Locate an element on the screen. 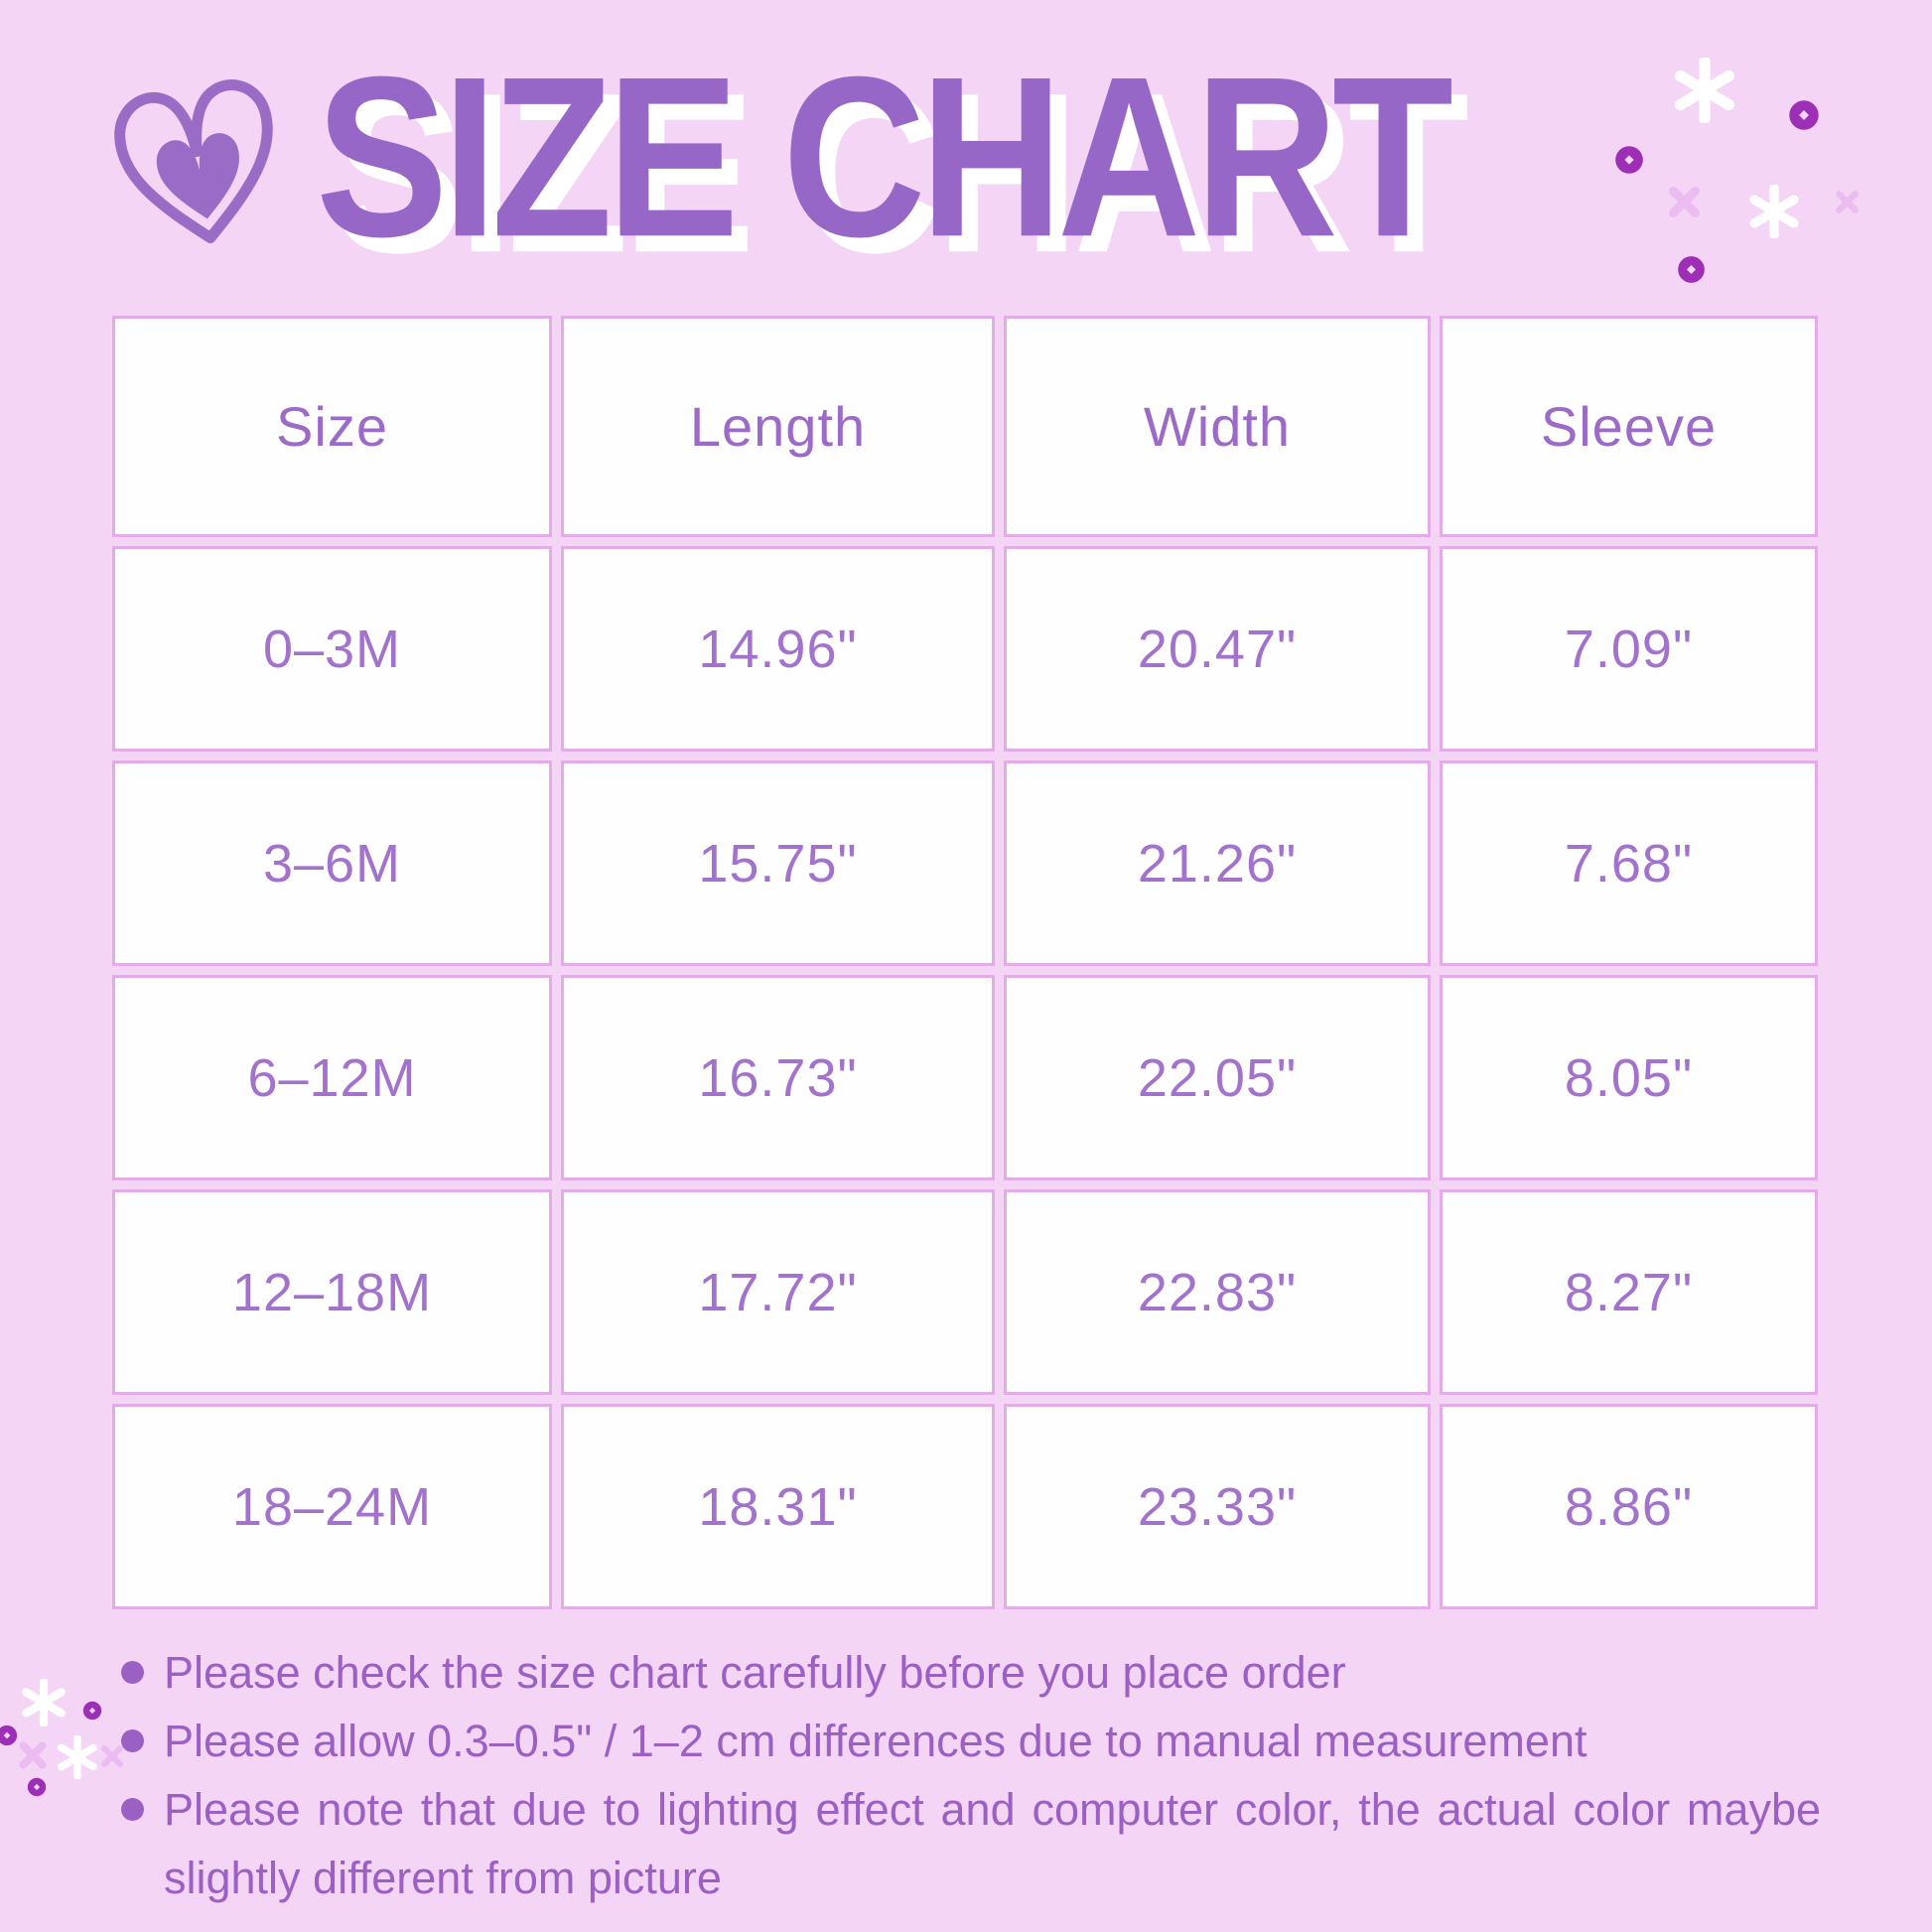 The image size is (1932, 1932). table-cell-sleeve: 7.09" is located at coordinates (1629, 649).